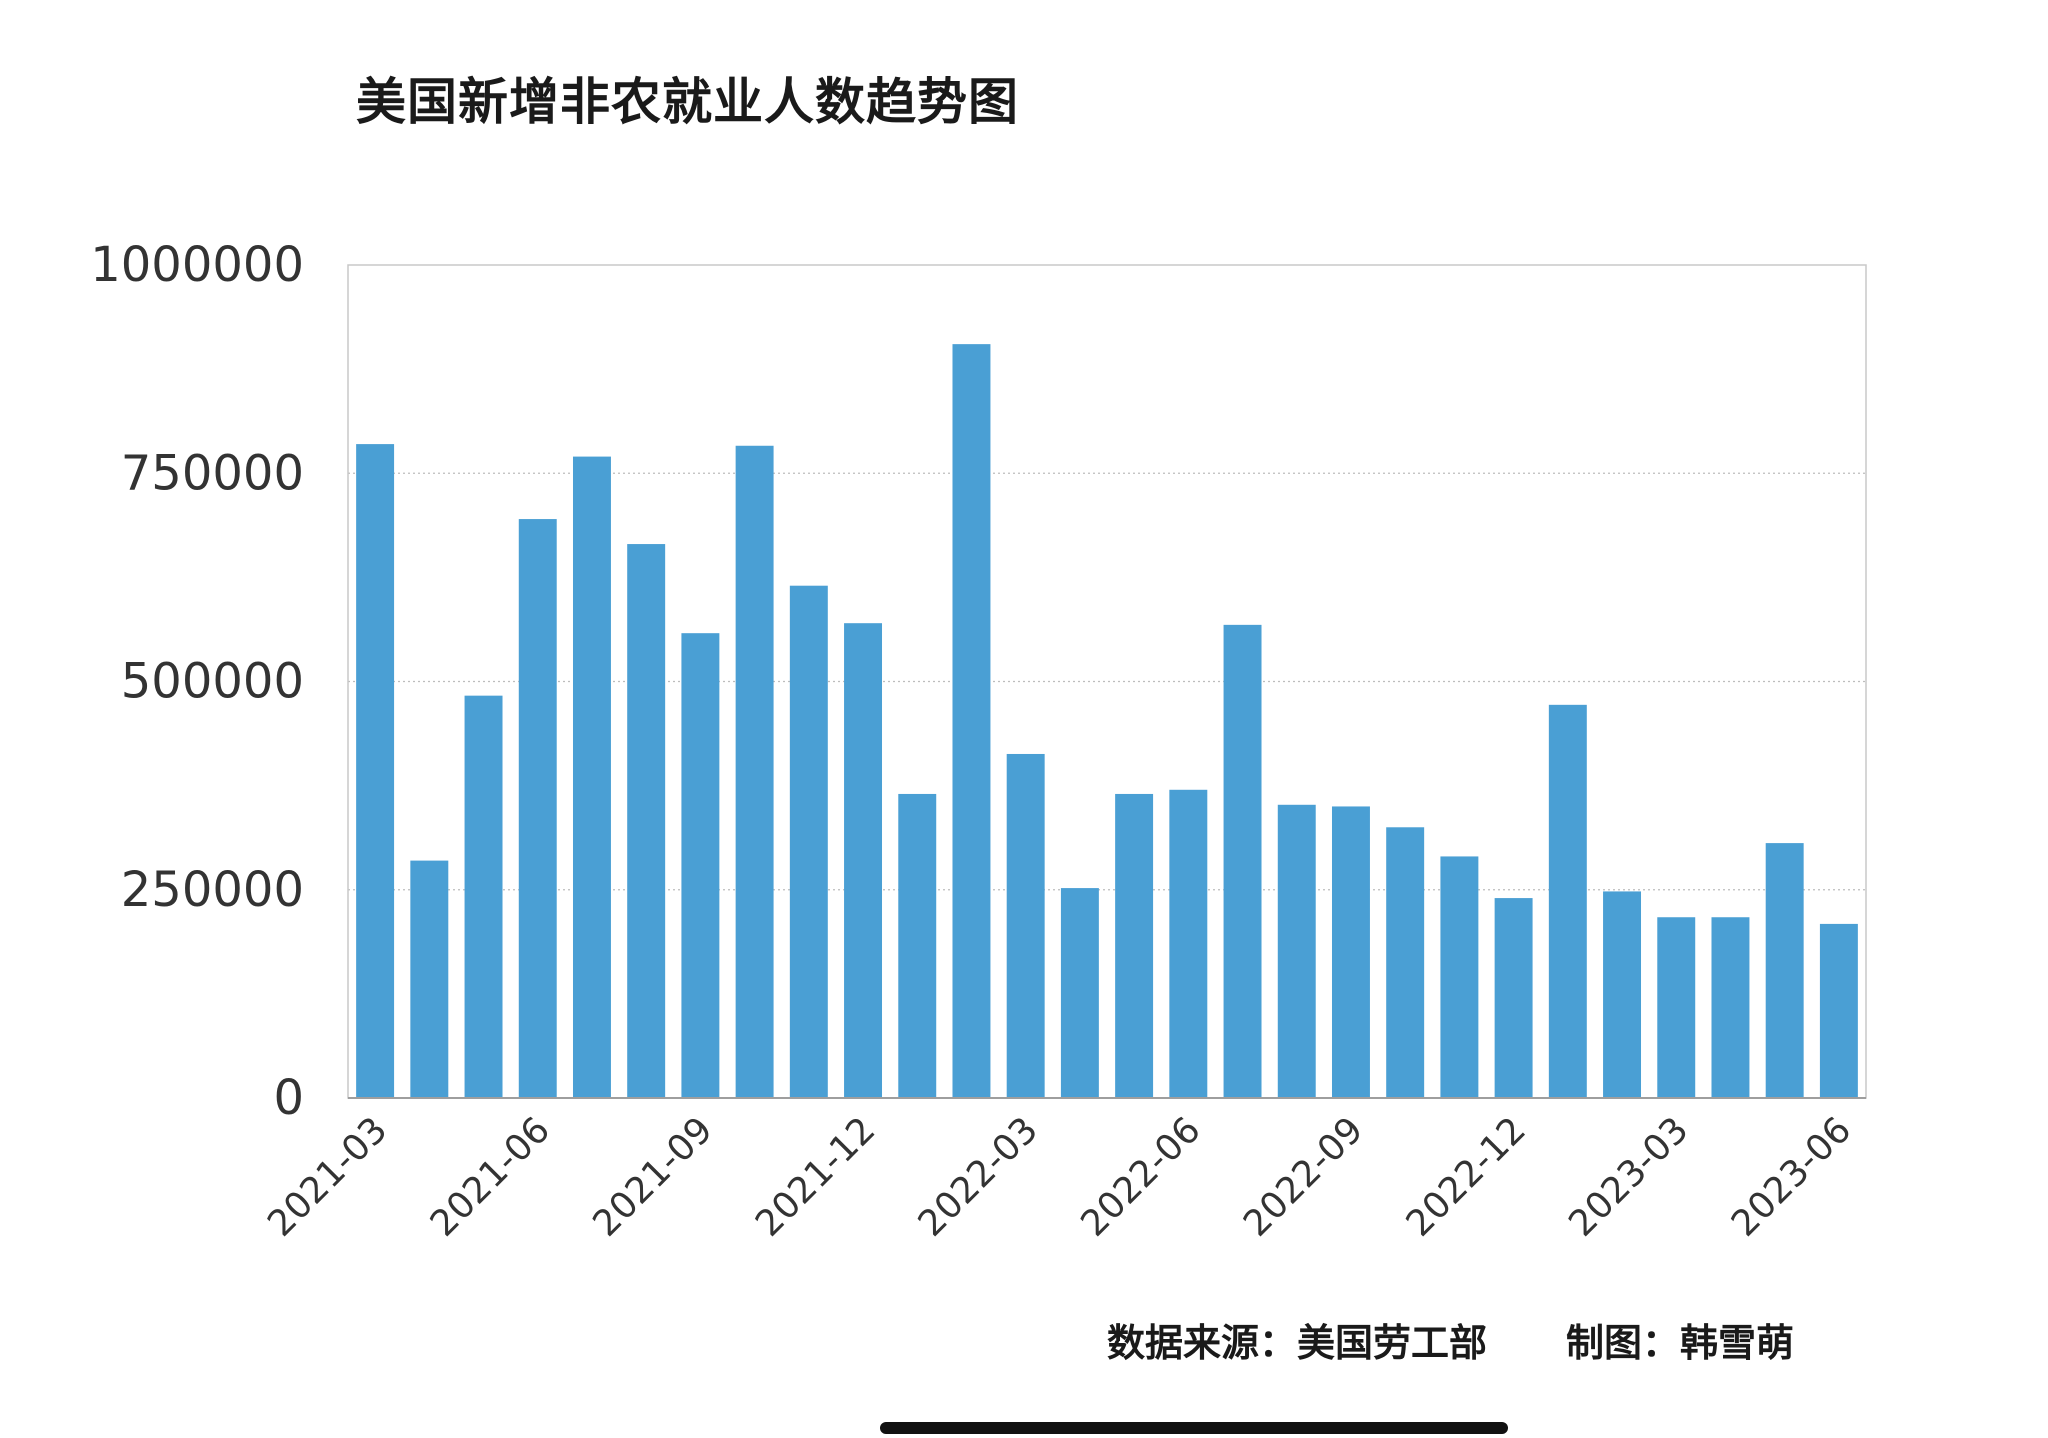 The width and height of the screenshot is (2048, 1438). Describe the element at coordinates (1466, 1176) in the screenshot. I see `x-tick-label: 2022-12` at that location.